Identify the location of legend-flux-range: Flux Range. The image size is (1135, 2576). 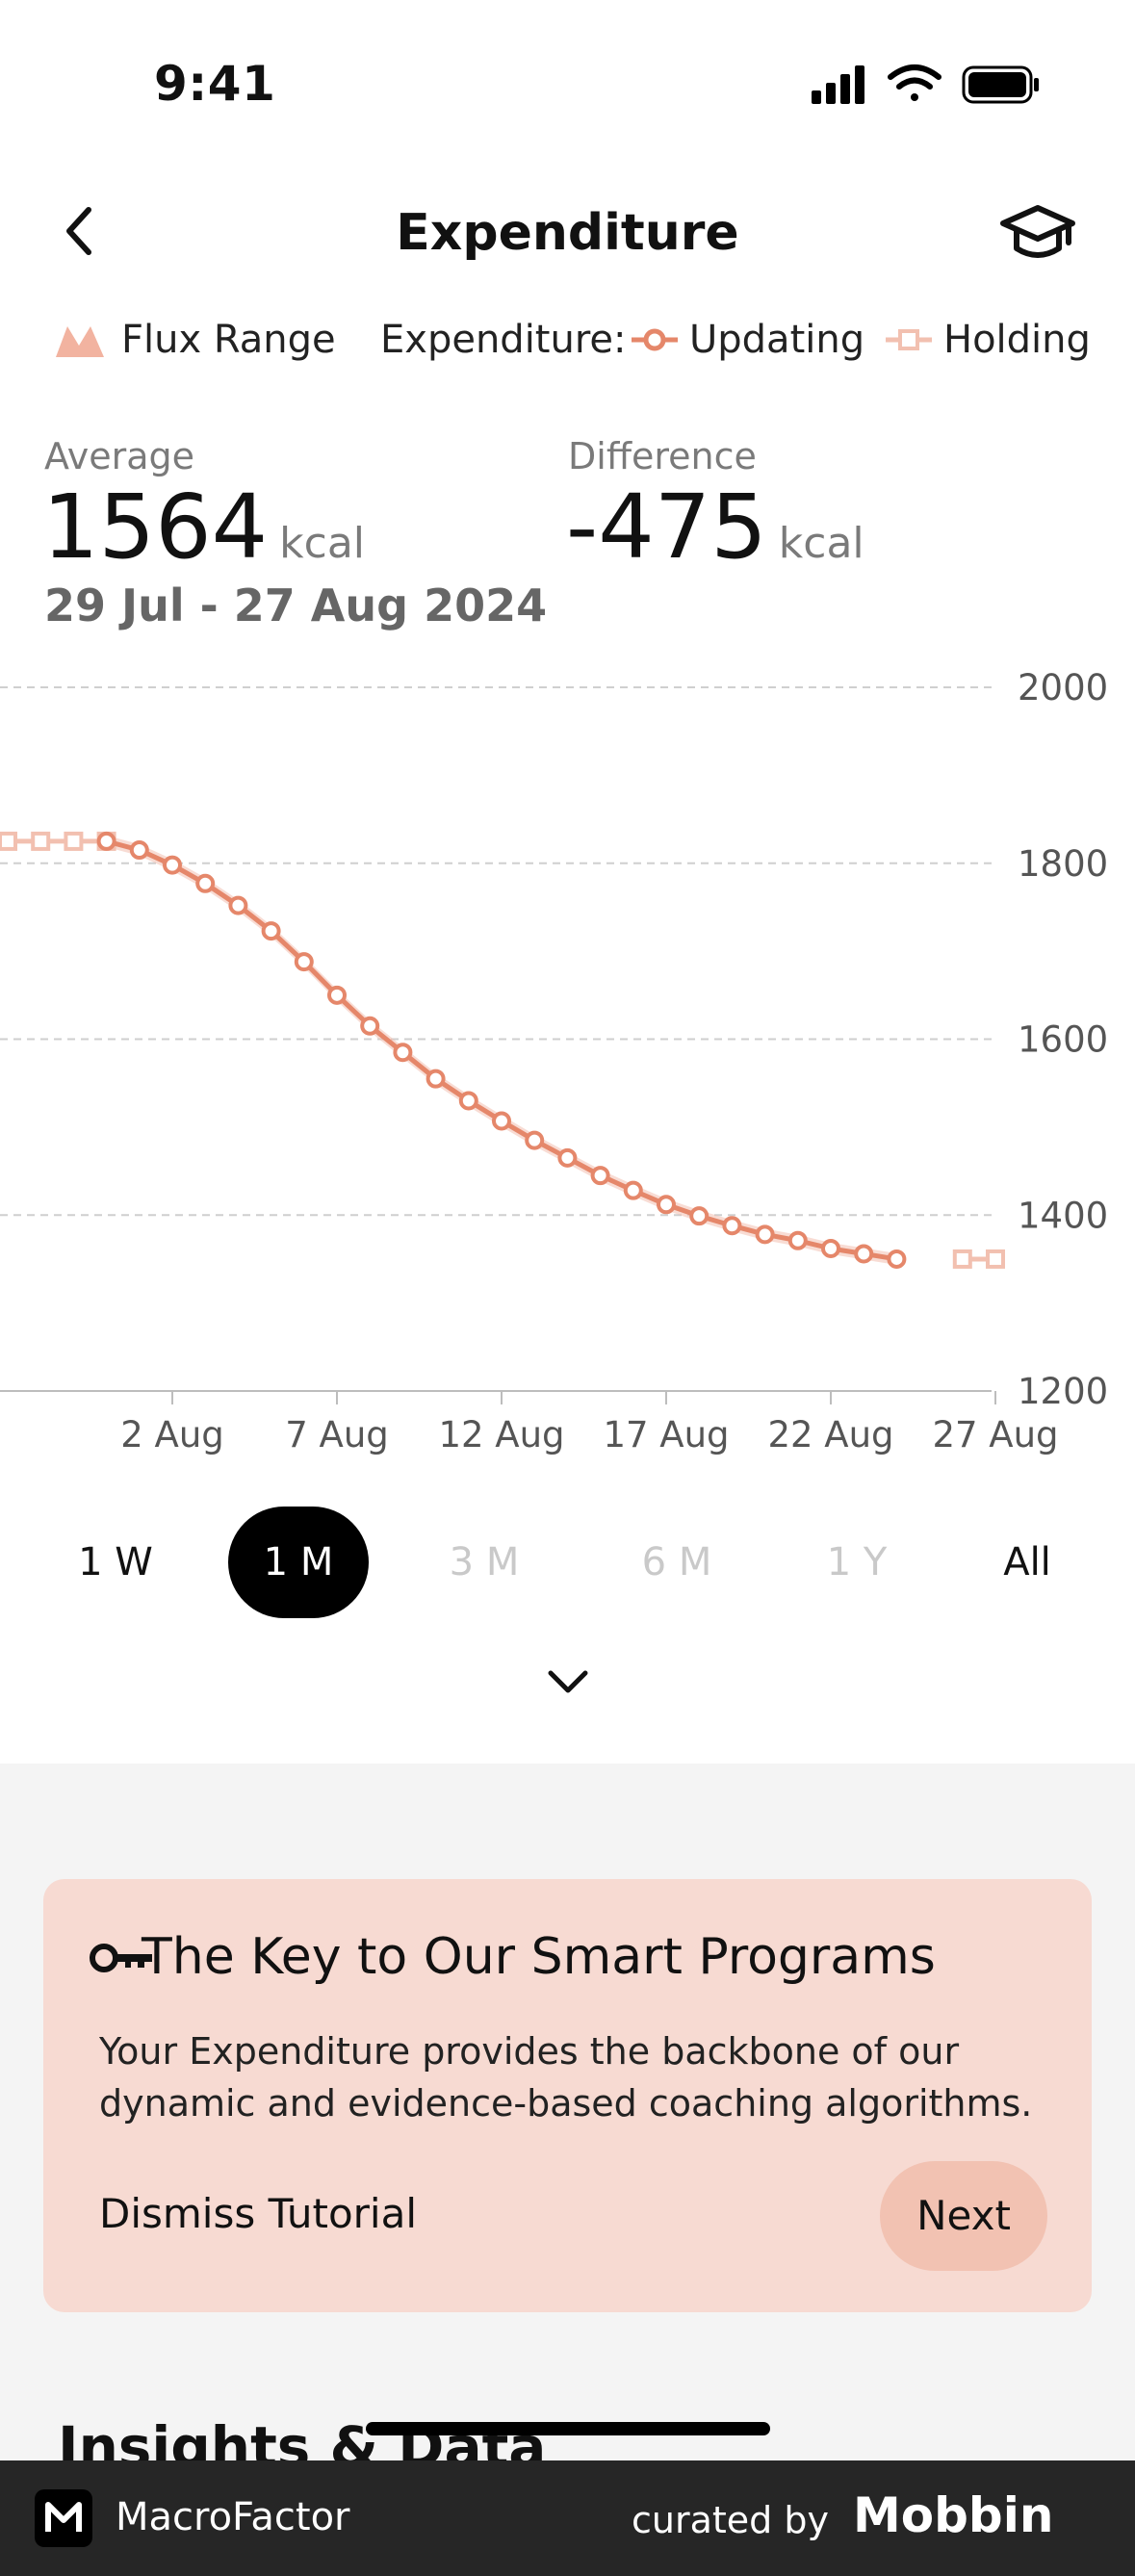
(195, 340).